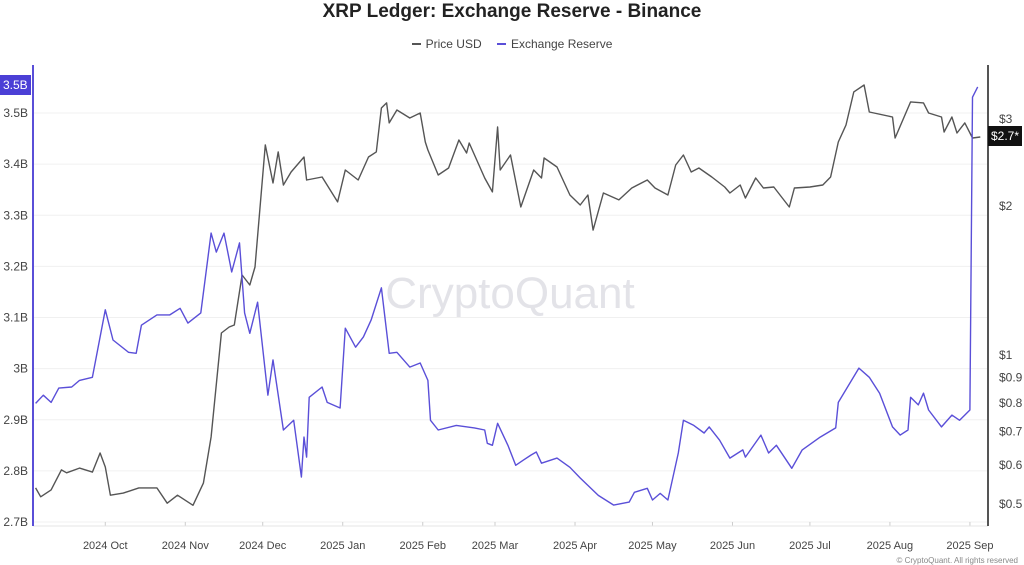 This screenshot has width=1024, height=565. Describe the element at coordinates (501, 44) in the screenshot. I see `legend-swatch-reserve` at that location.